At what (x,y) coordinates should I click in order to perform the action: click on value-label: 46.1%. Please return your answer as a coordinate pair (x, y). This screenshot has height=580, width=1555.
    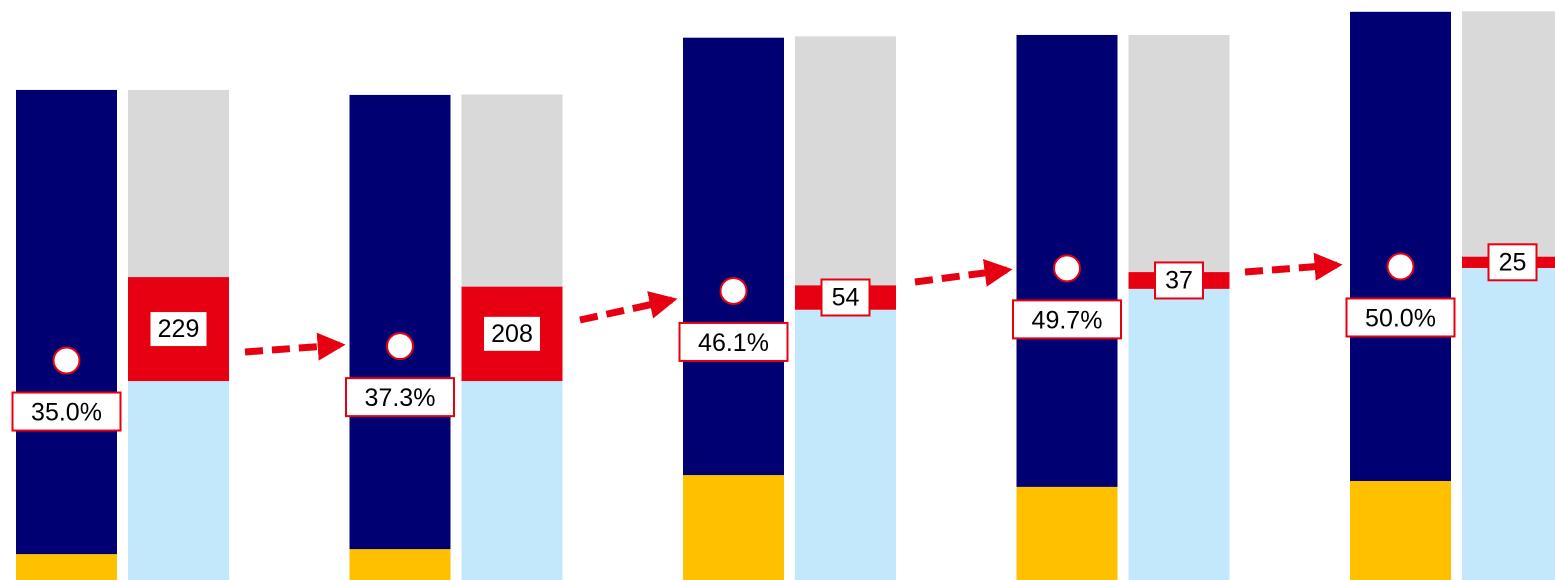
    Looking at the image, I should click on (733, 343).